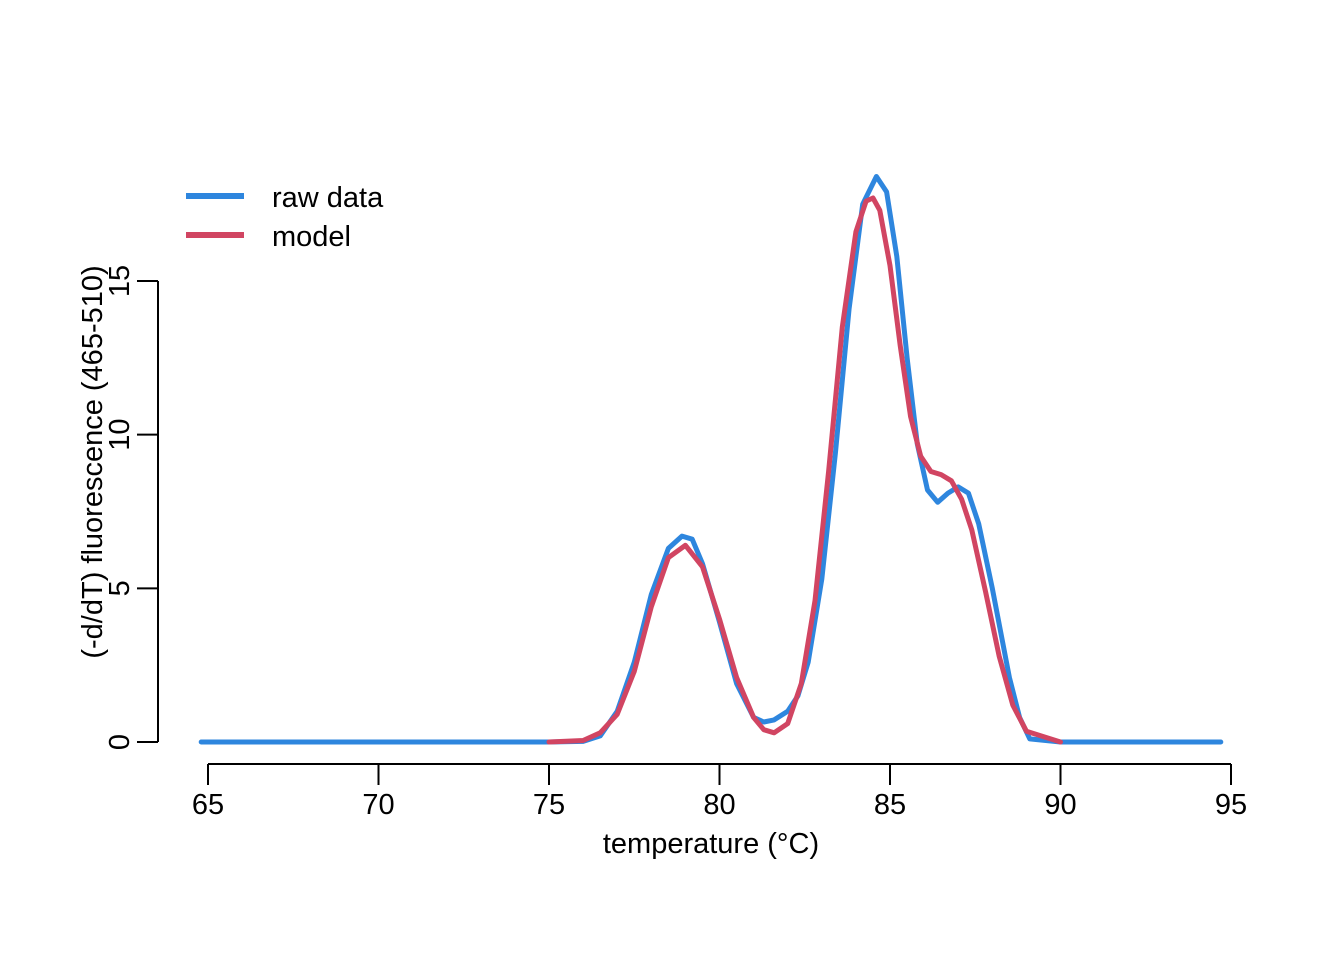 The width and height of the screenshot is (1344, 960). I want to click on x-tick-label: 80, so click(719, 805).